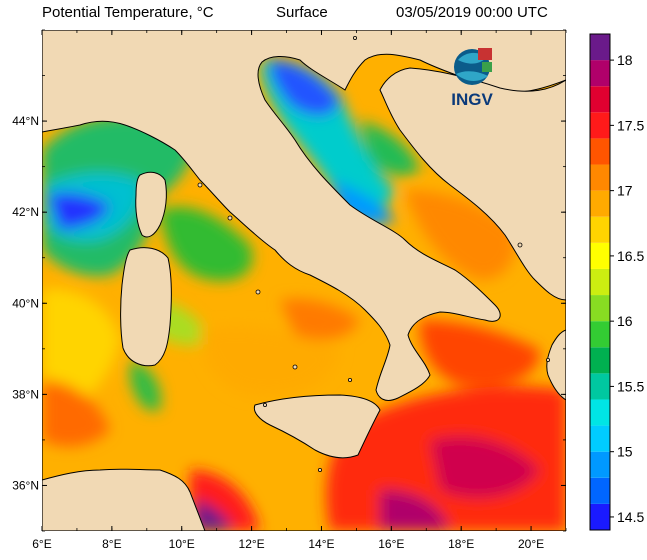  I want to click on lat-tick-label: 38°N, so click(25, 394).